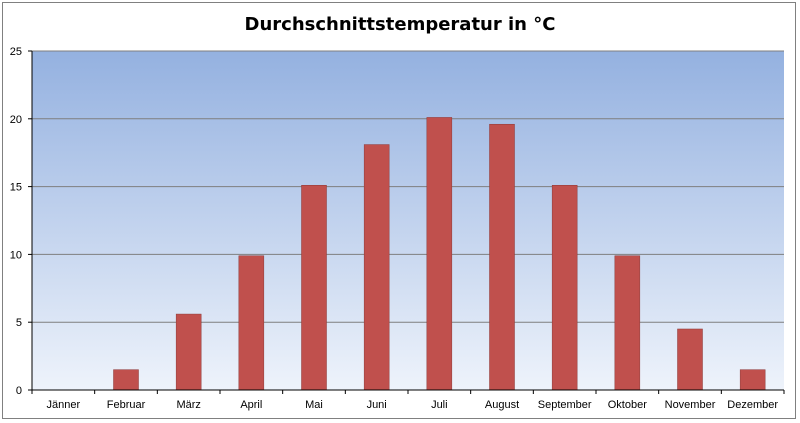 This screenshot has height=423, width=800. I want to click on x-tick-label: Februar, so click(126, 405).